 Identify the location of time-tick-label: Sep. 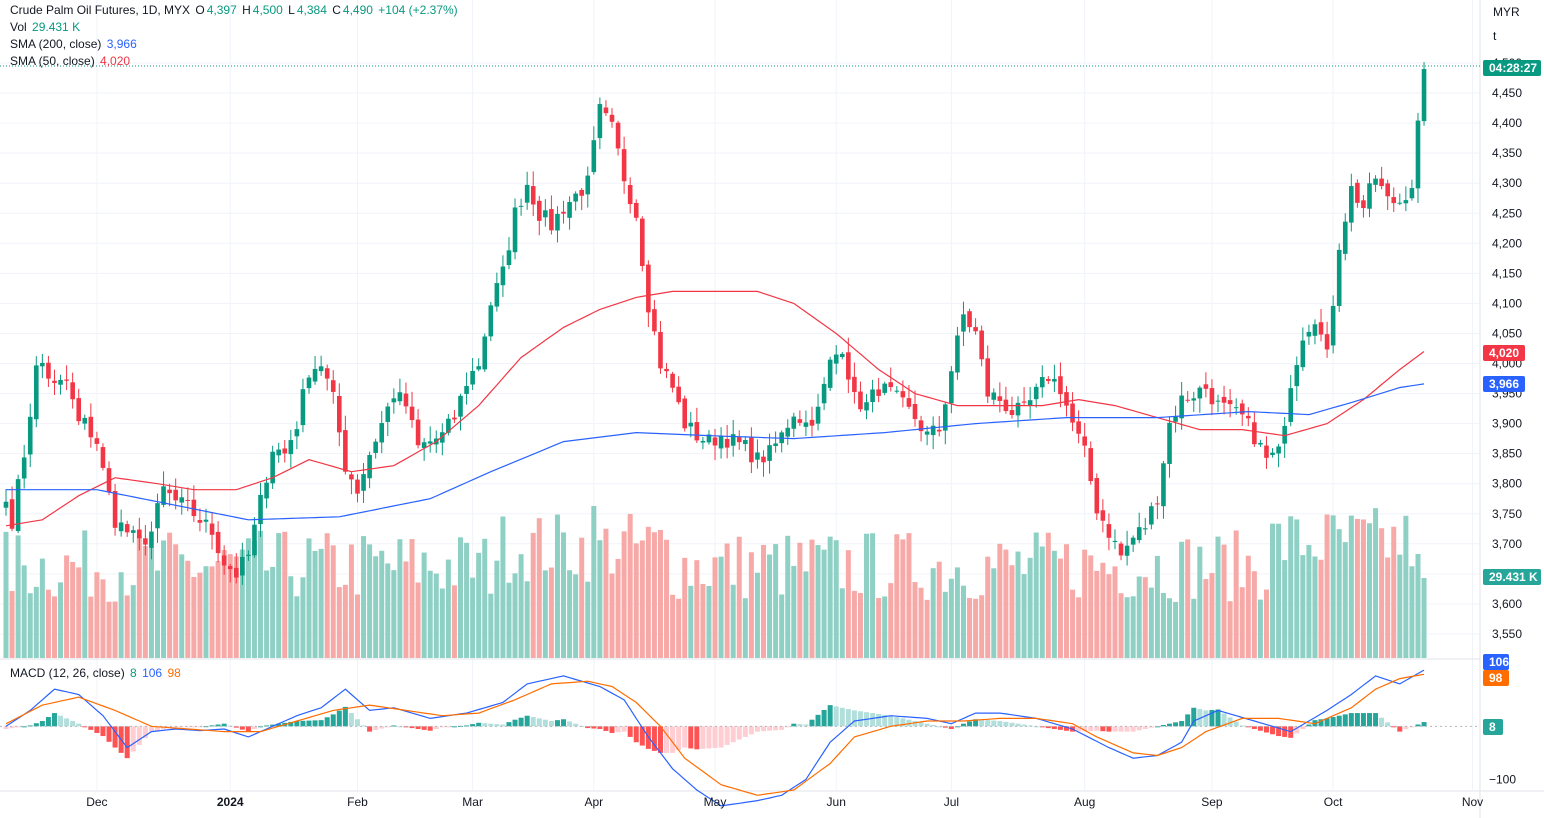
(1212, 802).